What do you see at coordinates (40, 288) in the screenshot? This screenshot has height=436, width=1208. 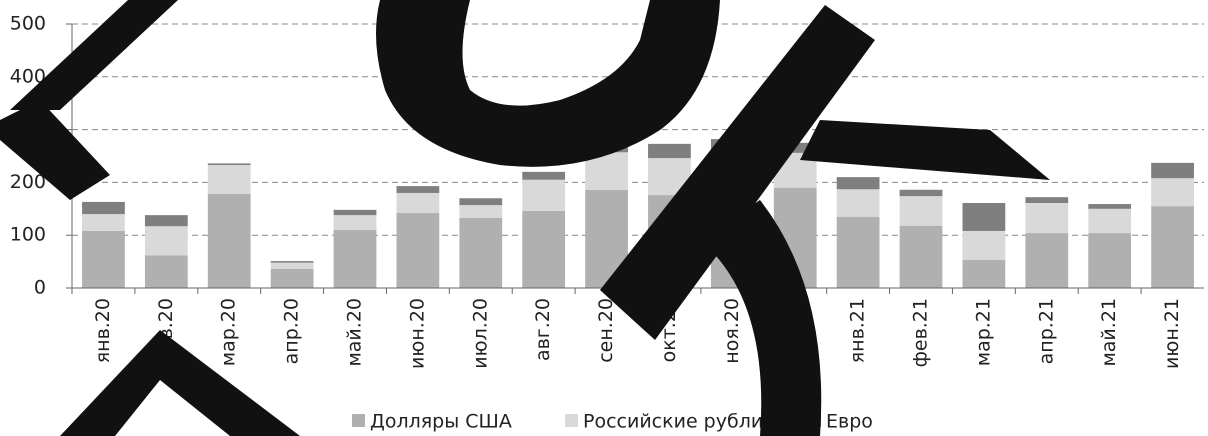 I see `y-tick-label: 0` at bounding box center [40, 288].